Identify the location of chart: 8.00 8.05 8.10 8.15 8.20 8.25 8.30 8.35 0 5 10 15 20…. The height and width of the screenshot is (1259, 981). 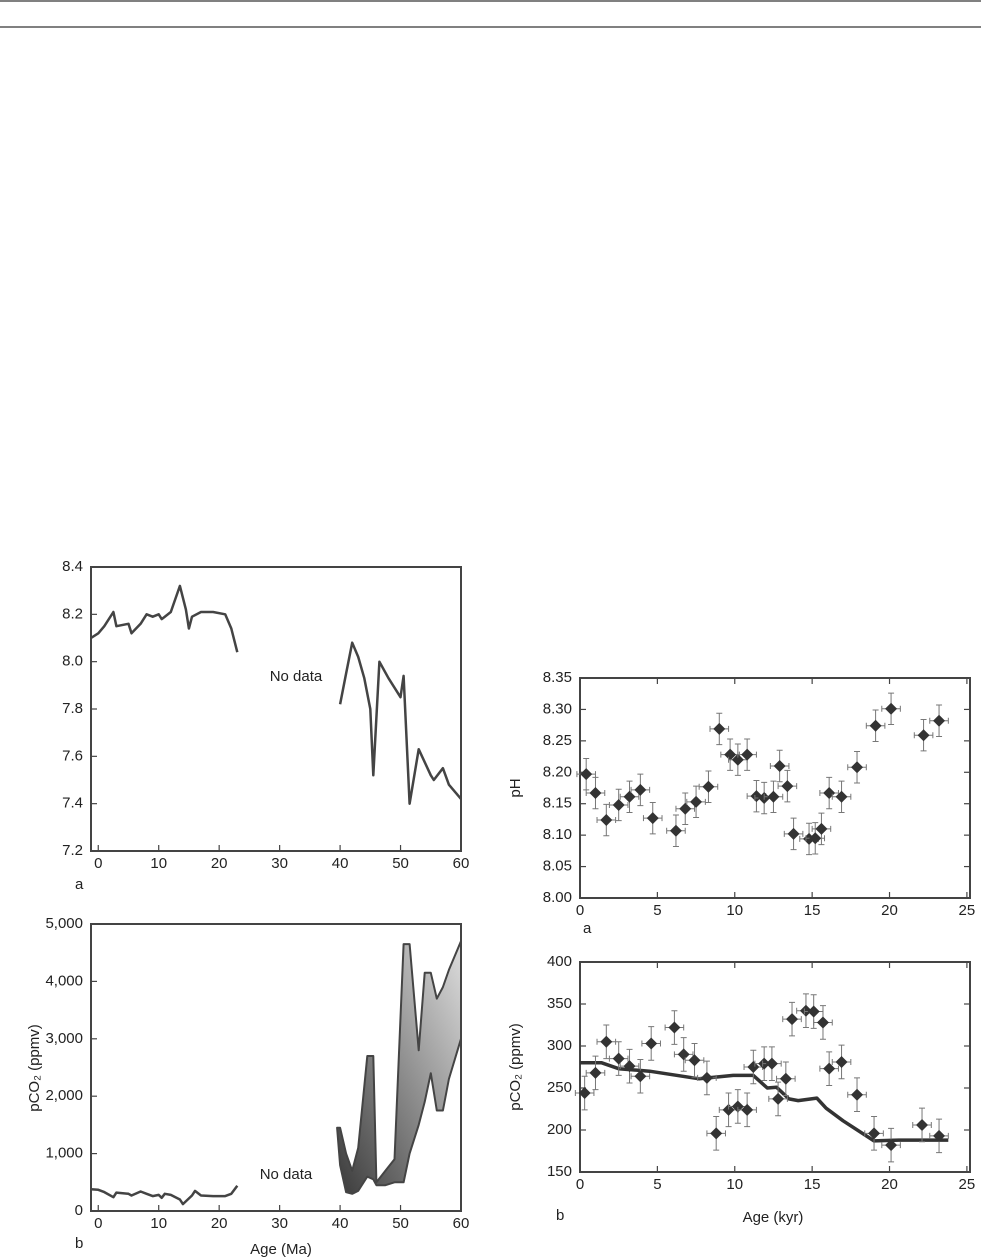
(741, 803).